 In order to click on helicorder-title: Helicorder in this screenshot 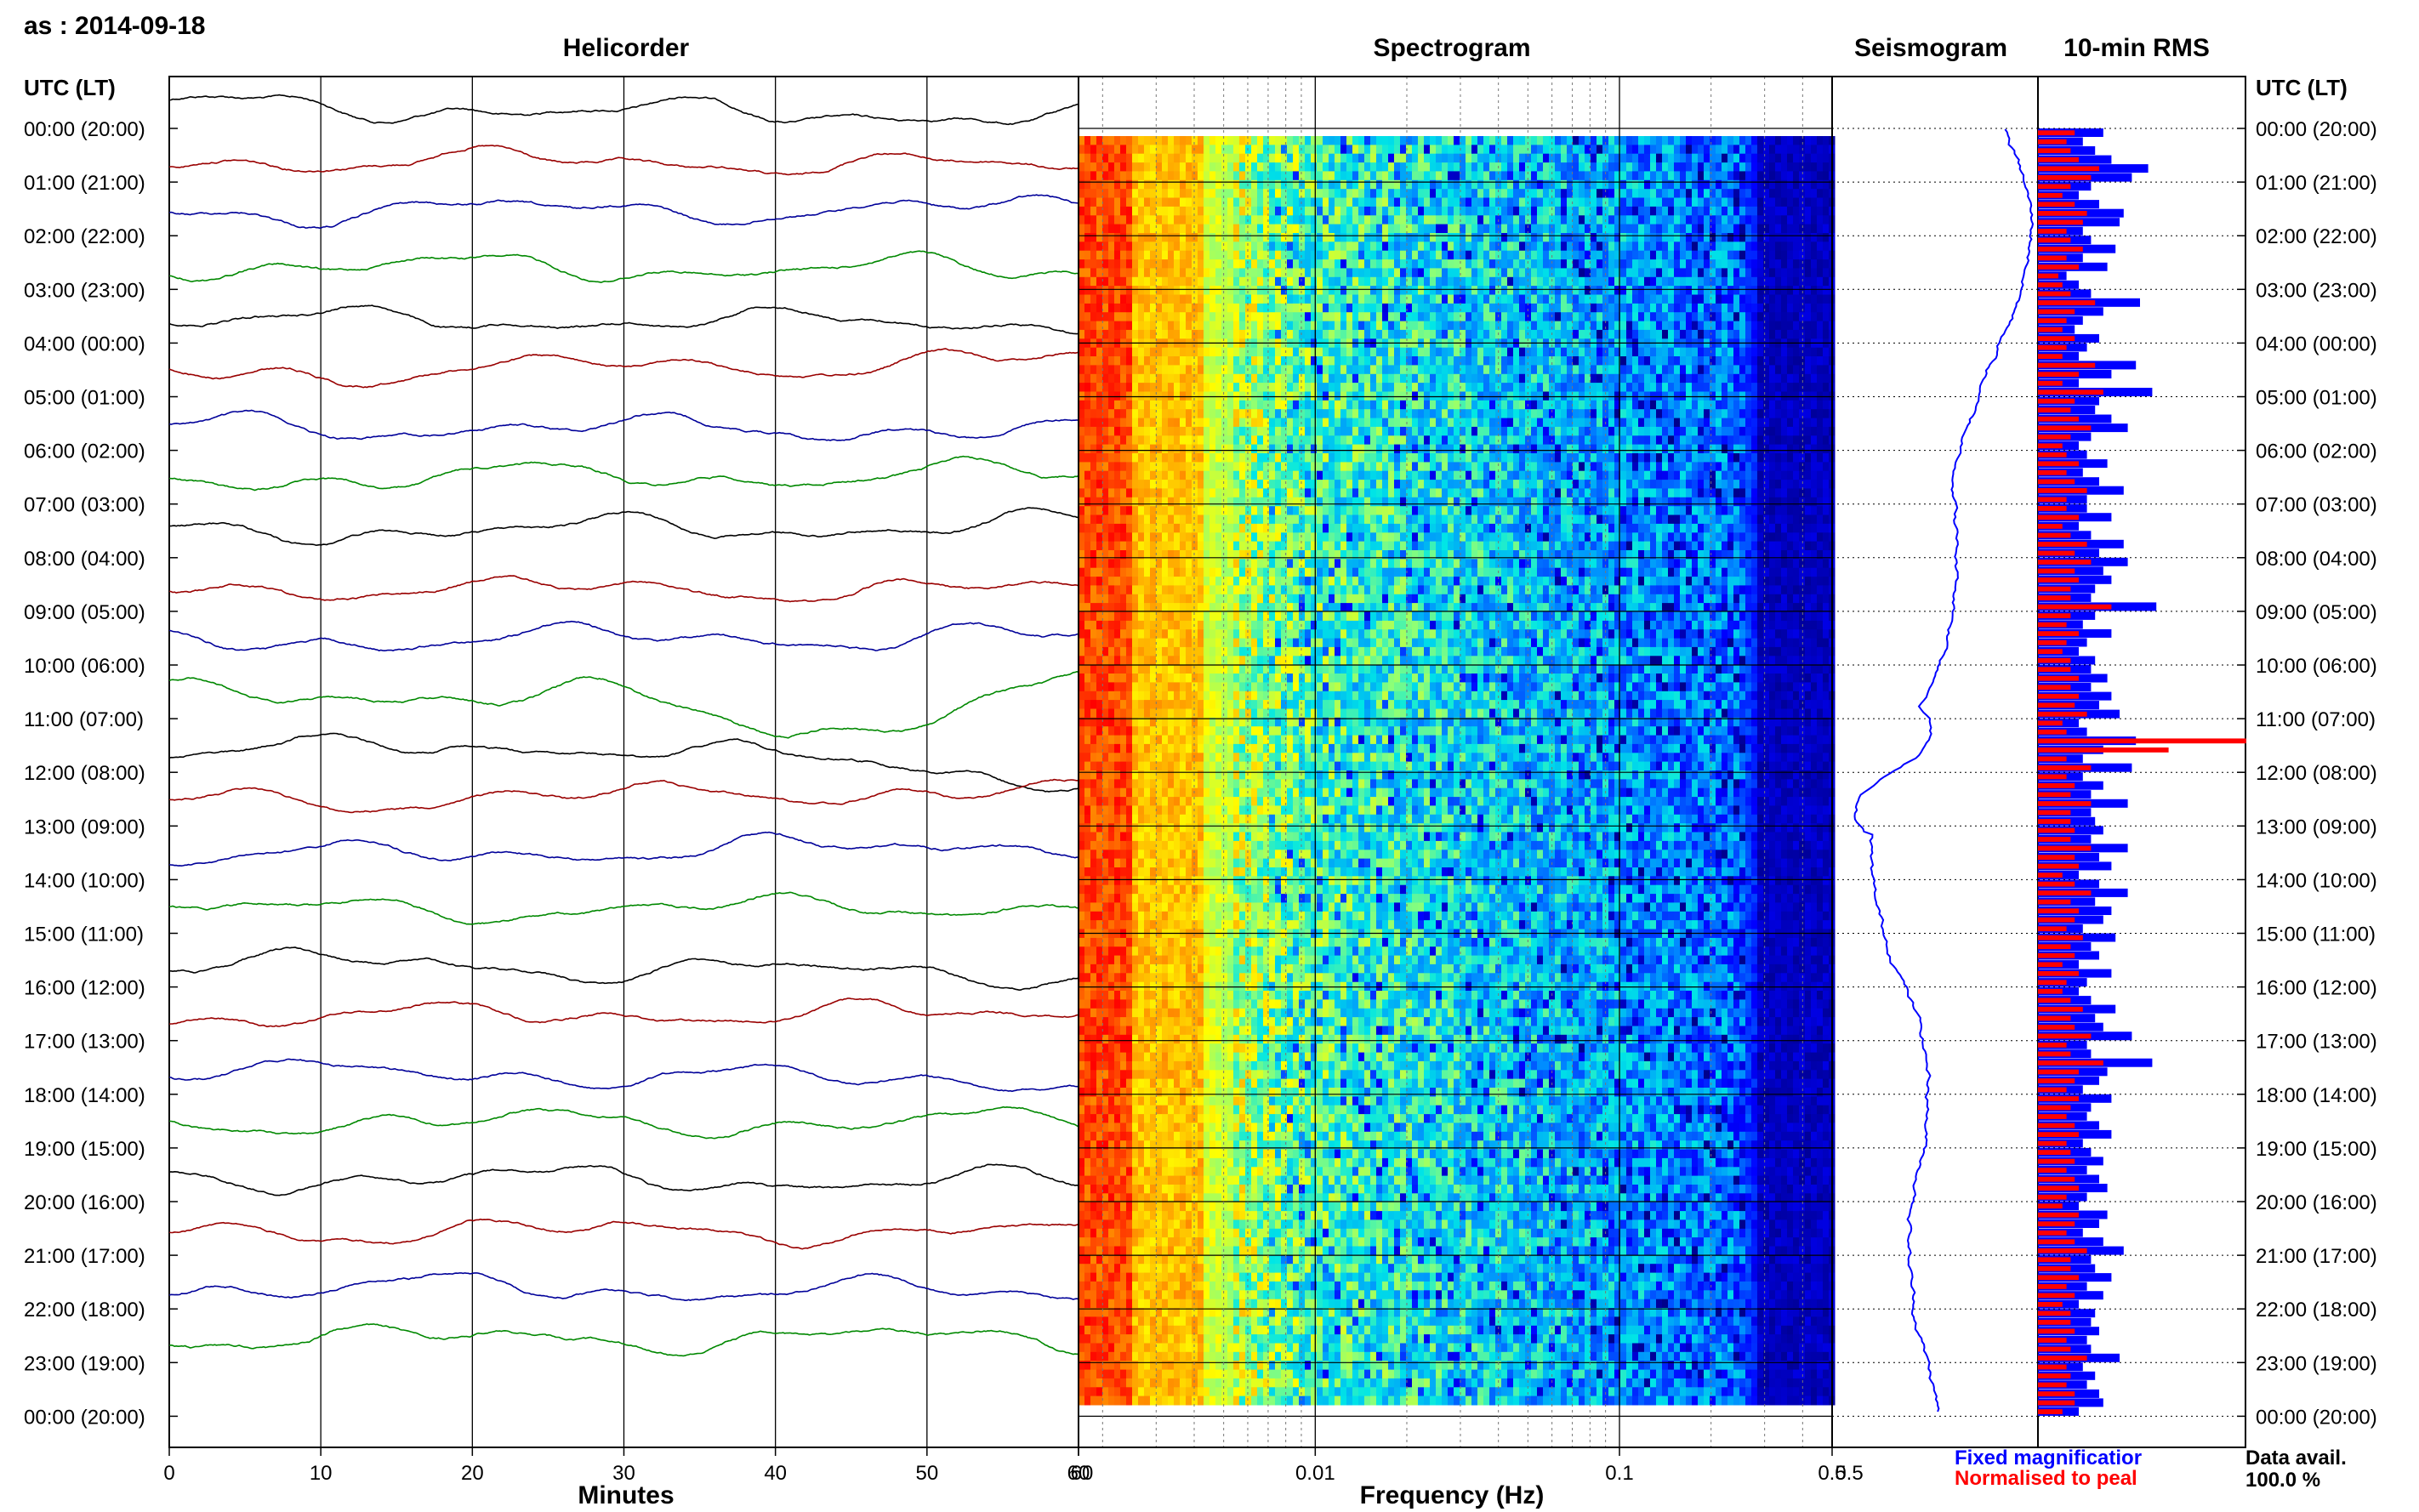, I will do `click(626, 48)`.